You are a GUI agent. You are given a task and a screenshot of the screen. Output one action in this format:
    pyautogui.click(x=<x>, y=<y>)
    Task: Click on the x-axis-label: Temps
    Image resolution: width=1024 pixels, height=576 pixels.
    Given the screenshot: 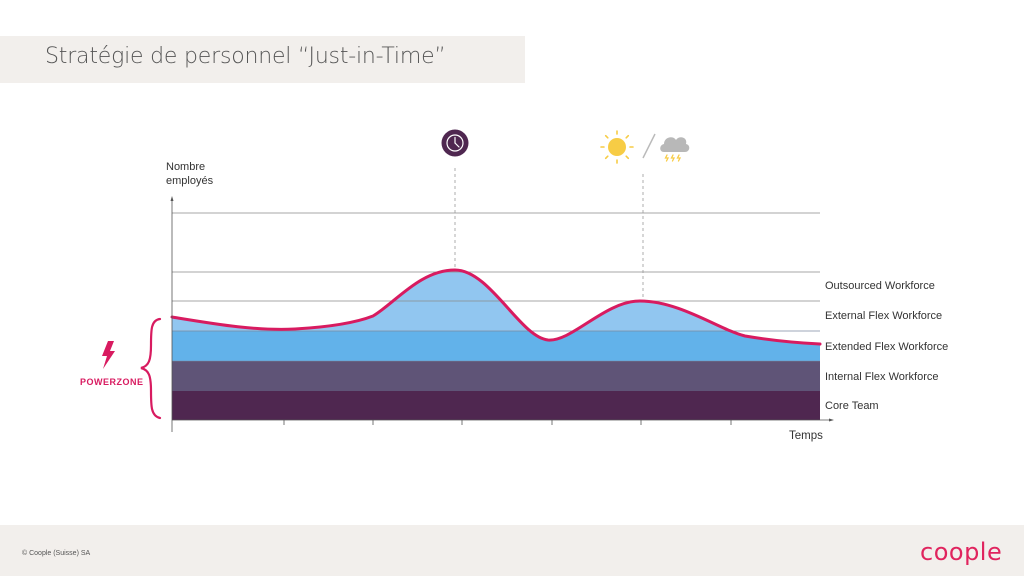 What is the action you would take?
    pyautogui.click(x=806, y=436)
    